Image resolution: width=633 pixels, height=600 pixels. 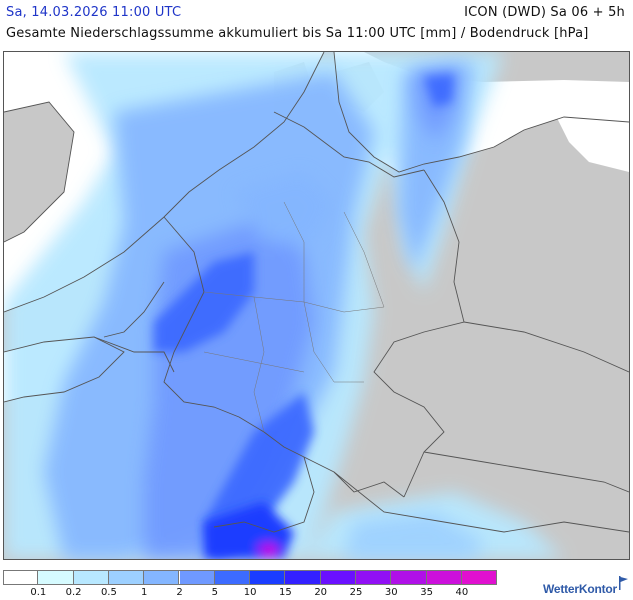 I want to click on brand-logo: WetterKontor, so click(x=579, y=589).